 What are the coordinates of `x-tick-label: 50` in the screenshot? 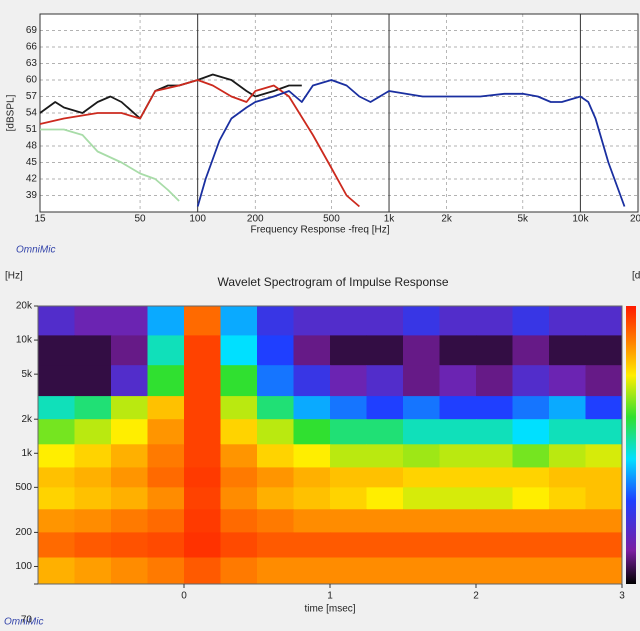 It's located at (140, 219).